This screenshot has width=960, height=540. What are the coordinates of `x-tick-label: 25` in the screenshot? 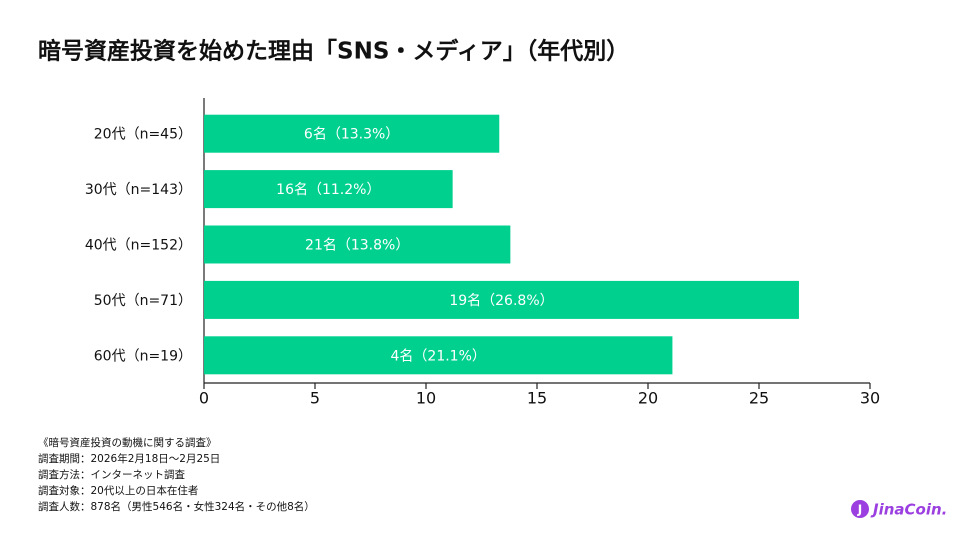 It's located at (759, 398).